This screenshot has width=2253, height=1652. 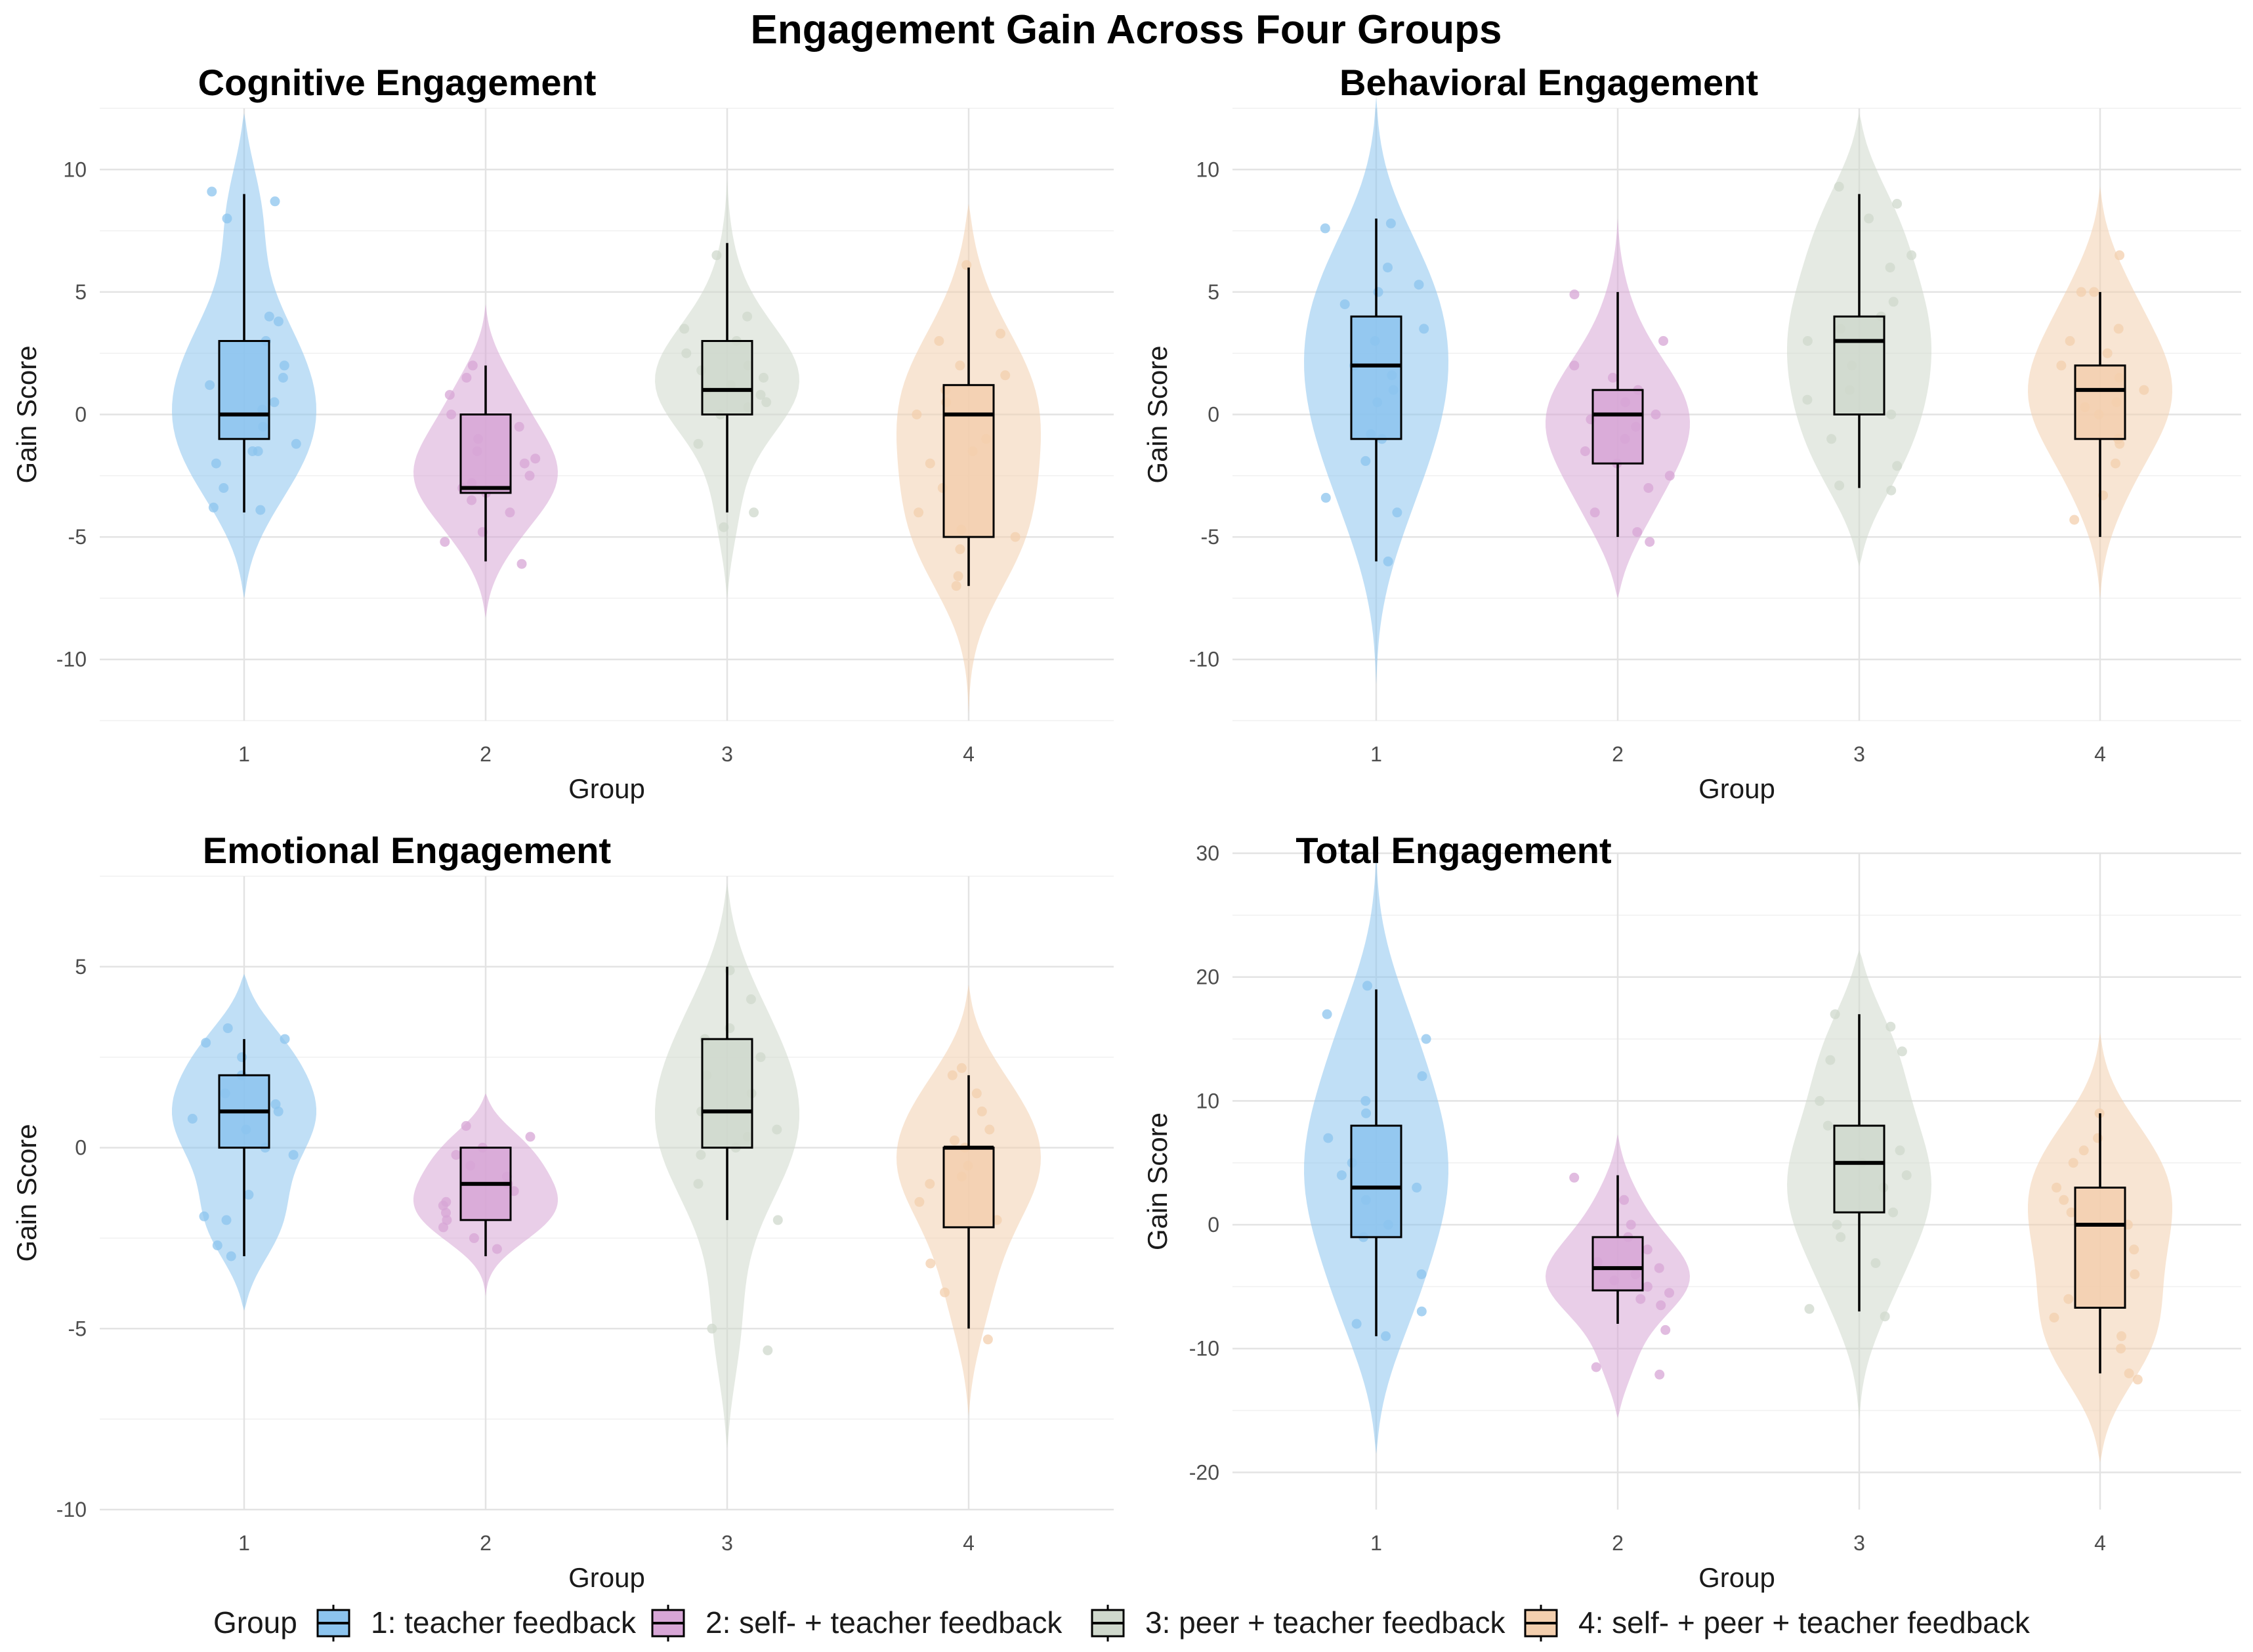 What do you see at coordinates (77, 1328) in the screenshot?
I see `y-tick-label: -5` at bounding box center [77, 1328].